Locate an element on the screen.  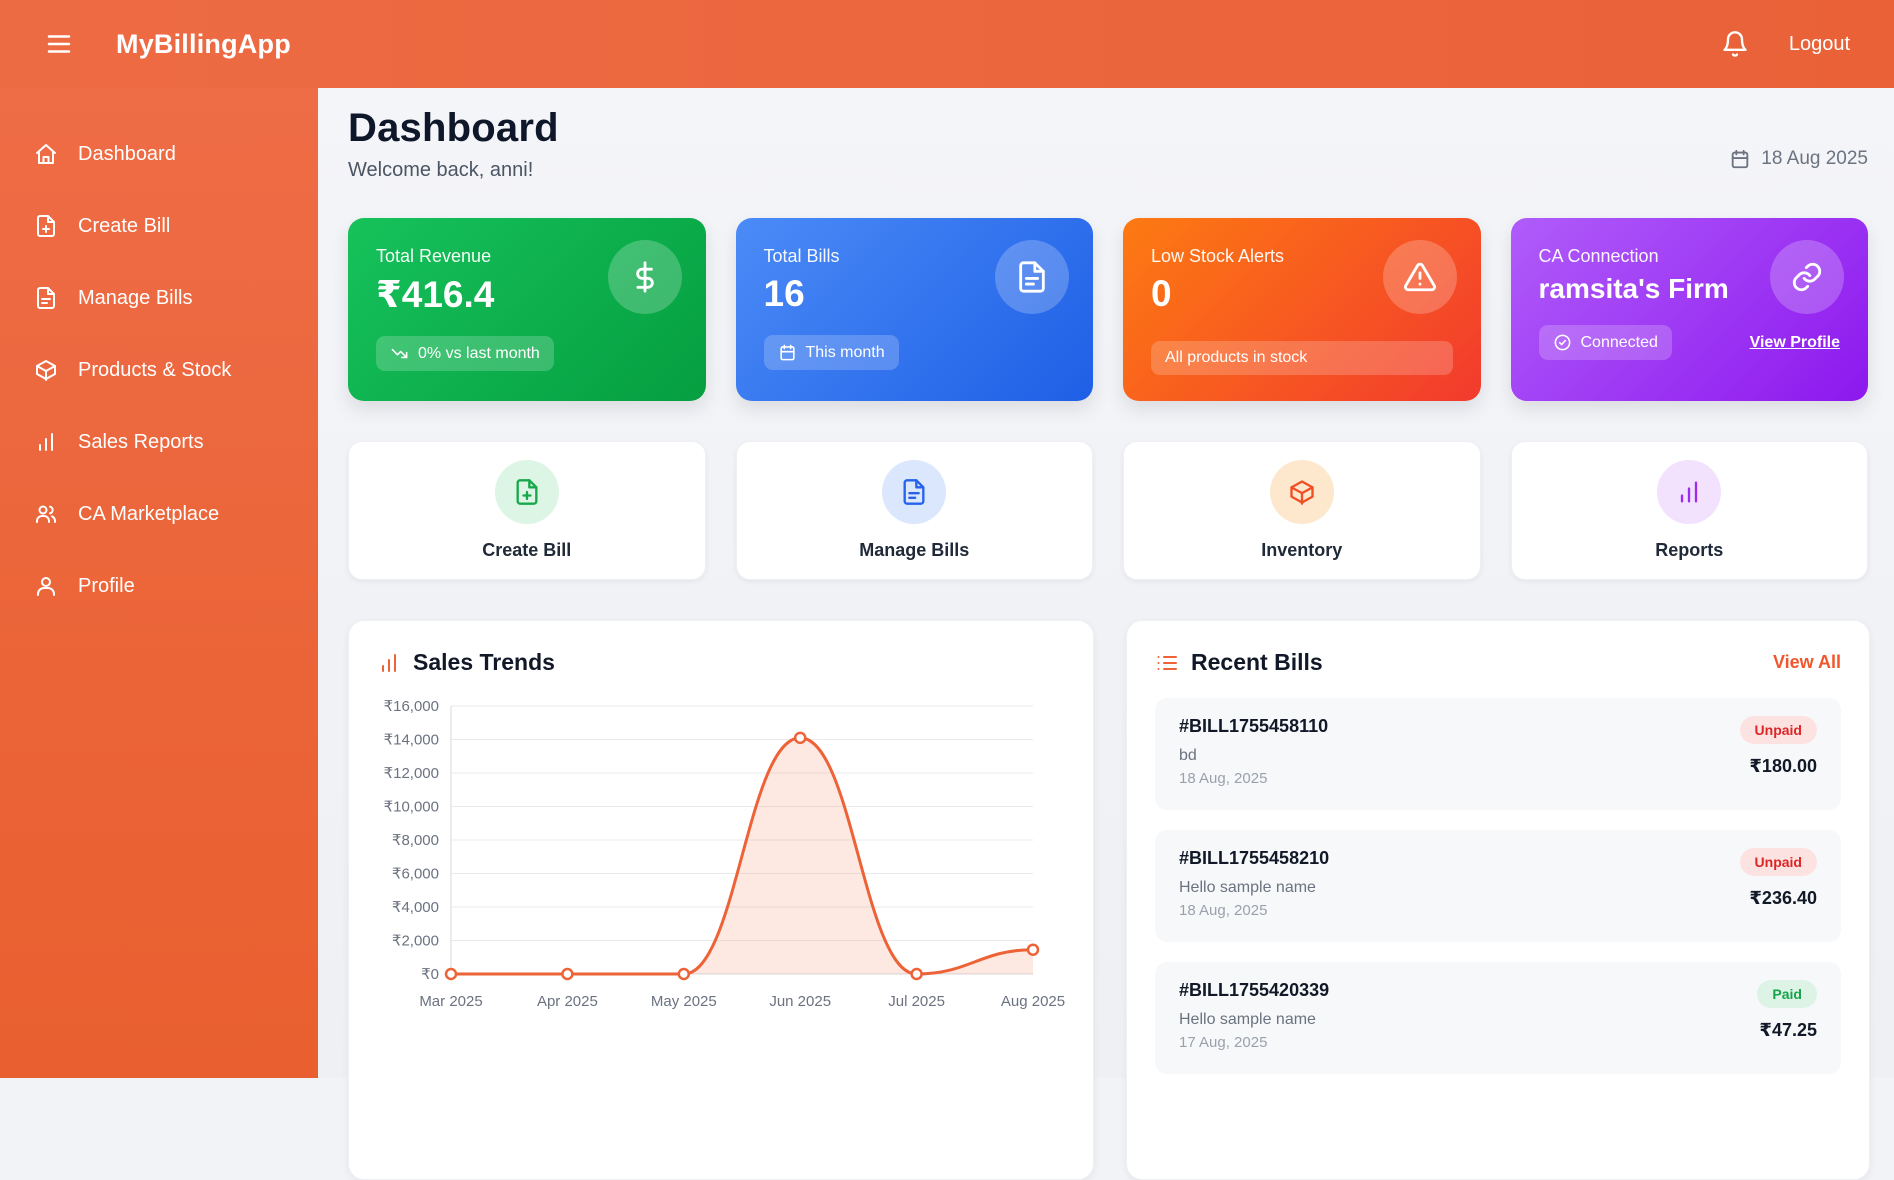
stat-value: ₹416.4 is located at coordinates (435, 294).